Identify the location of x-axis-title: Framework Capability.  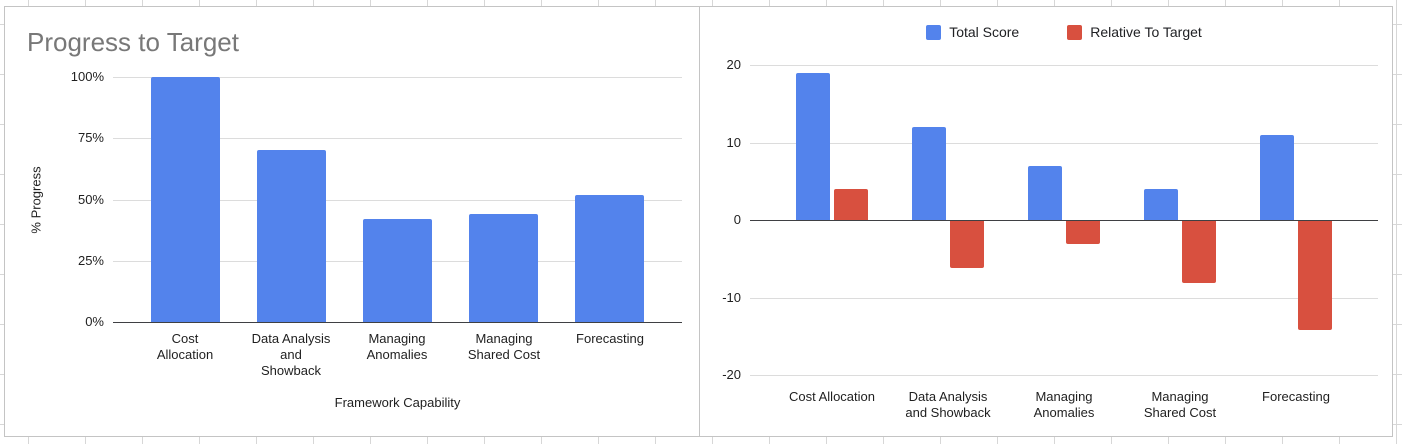
(397, 402).